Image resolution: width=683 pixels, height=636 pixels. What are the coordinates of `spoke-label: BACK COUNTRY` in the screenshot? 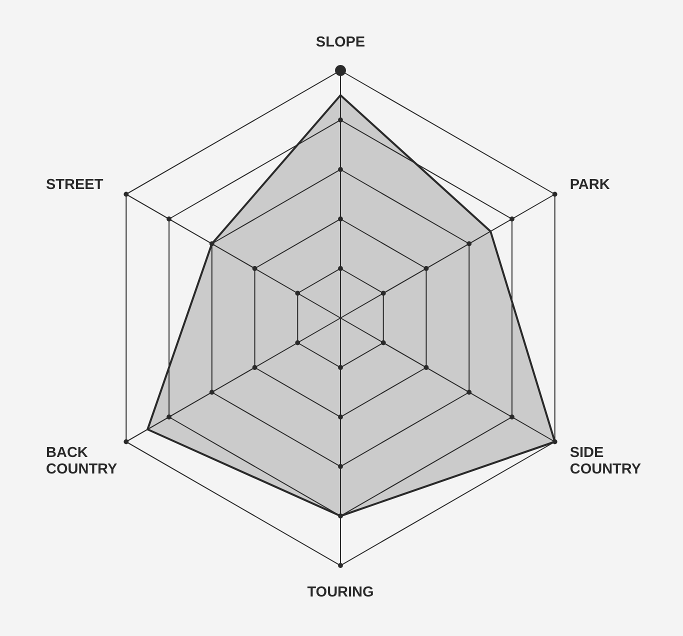 It's located at (82, 461).